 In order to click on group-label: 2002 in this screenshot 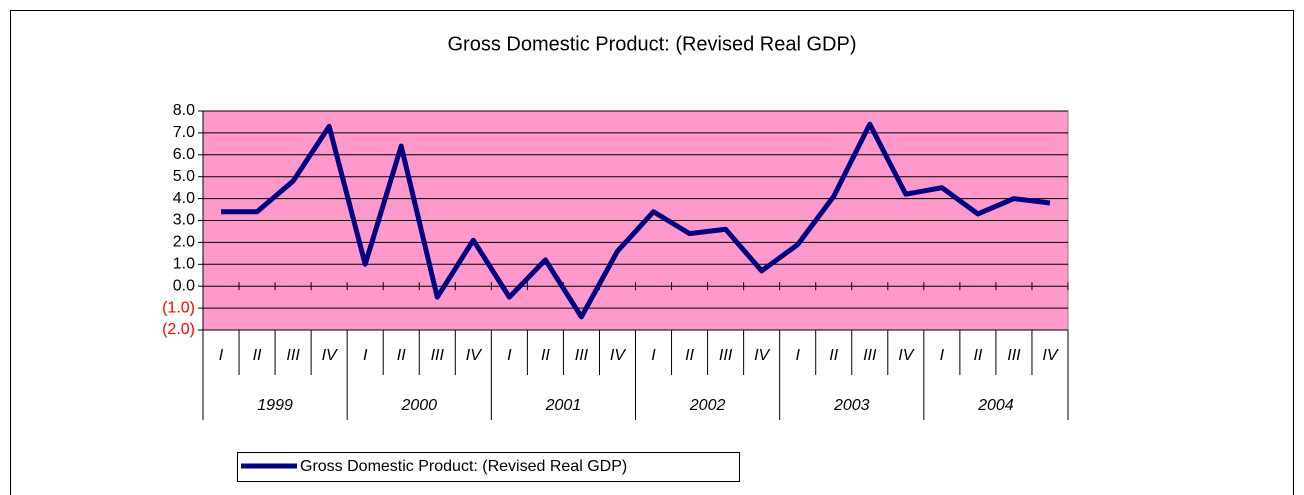, I will do `click(707, 405)`.